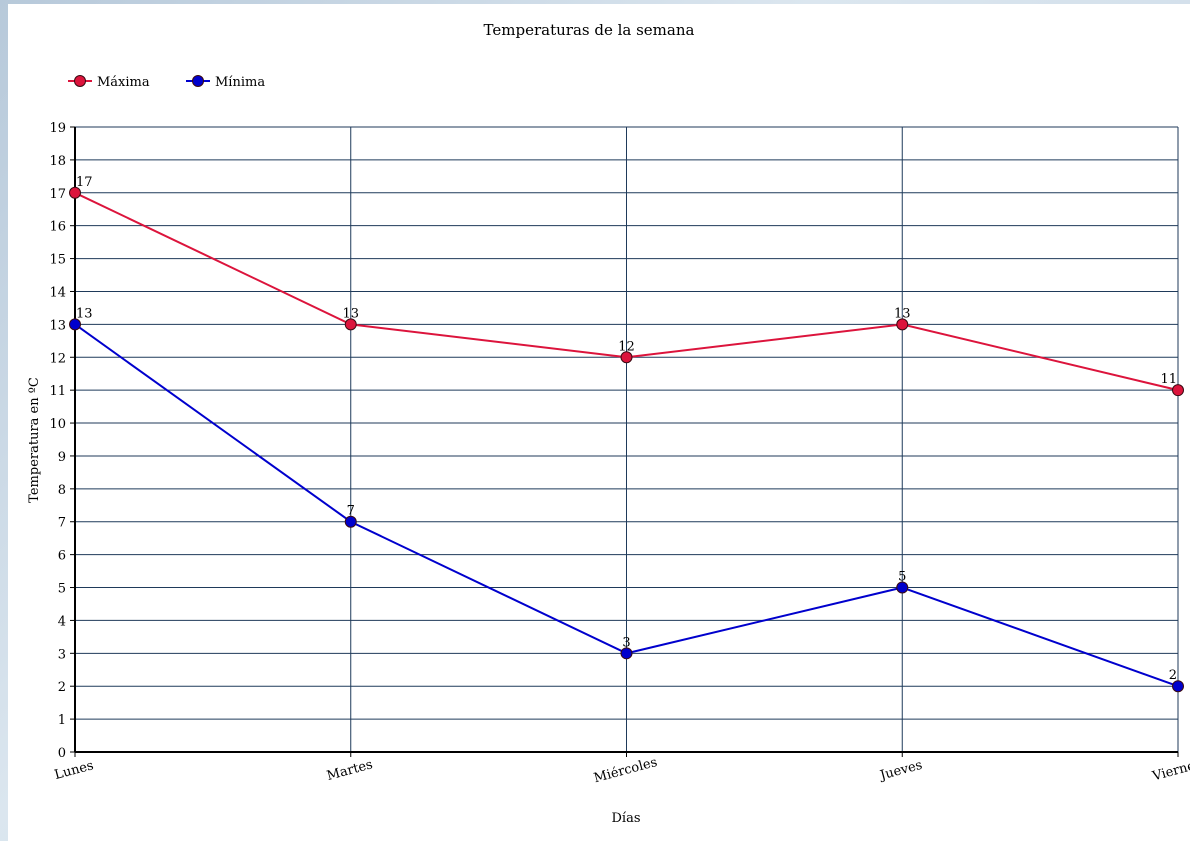  What do you see at coordinates (57, 260) in the screenshot?
I see `y-tick-label: 15` at bounding box center [57, 260].